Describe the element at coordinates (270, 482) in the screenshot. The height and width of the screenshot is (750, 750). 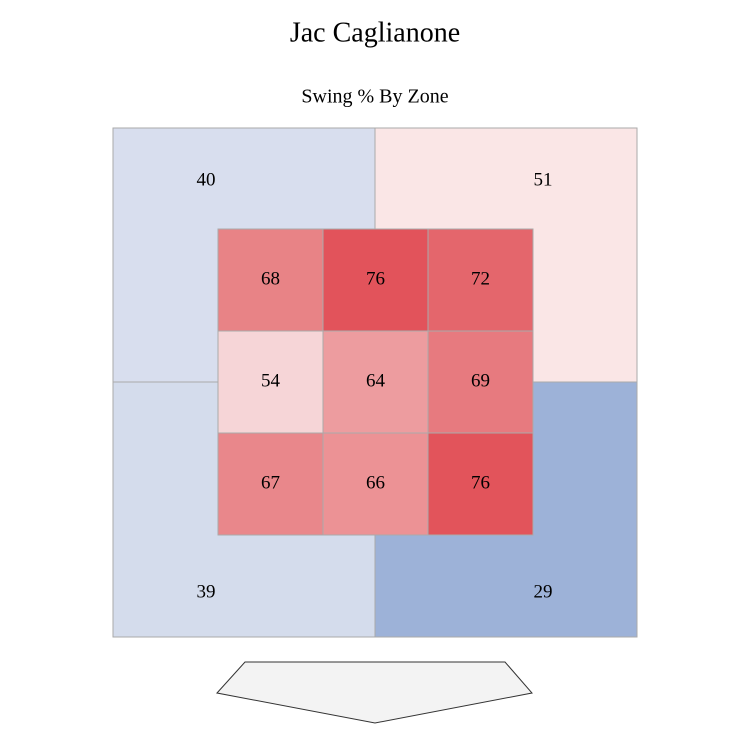
I see `zone-label: 67` at that location.